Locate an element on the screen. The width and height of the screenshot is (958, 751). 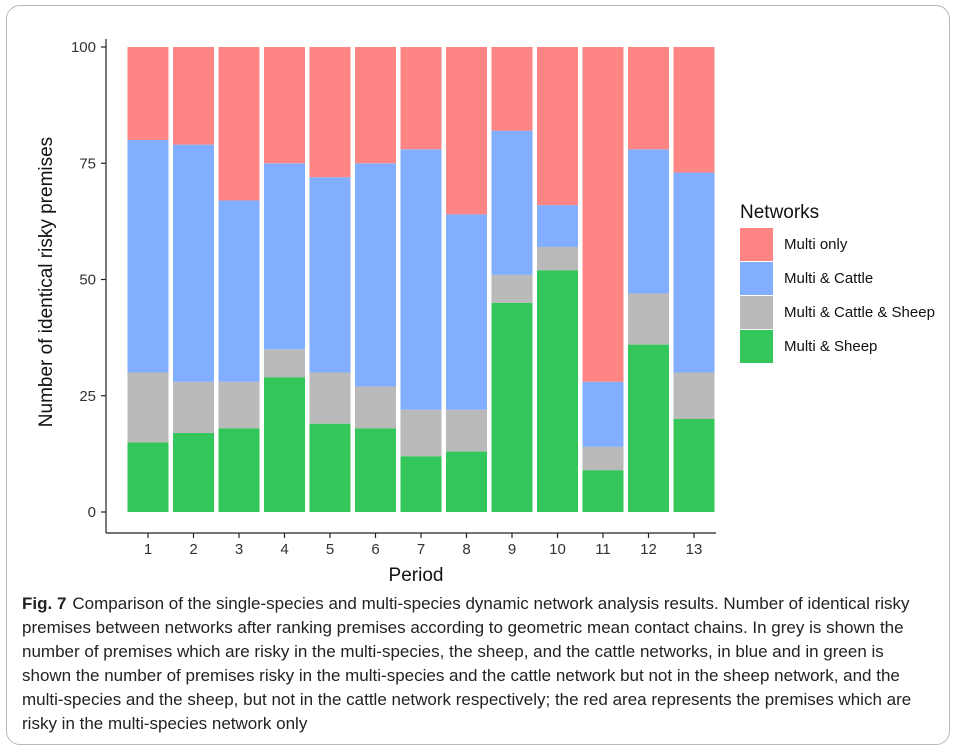
x-tick-label-1: 1 is located at coordinates (148, 549).